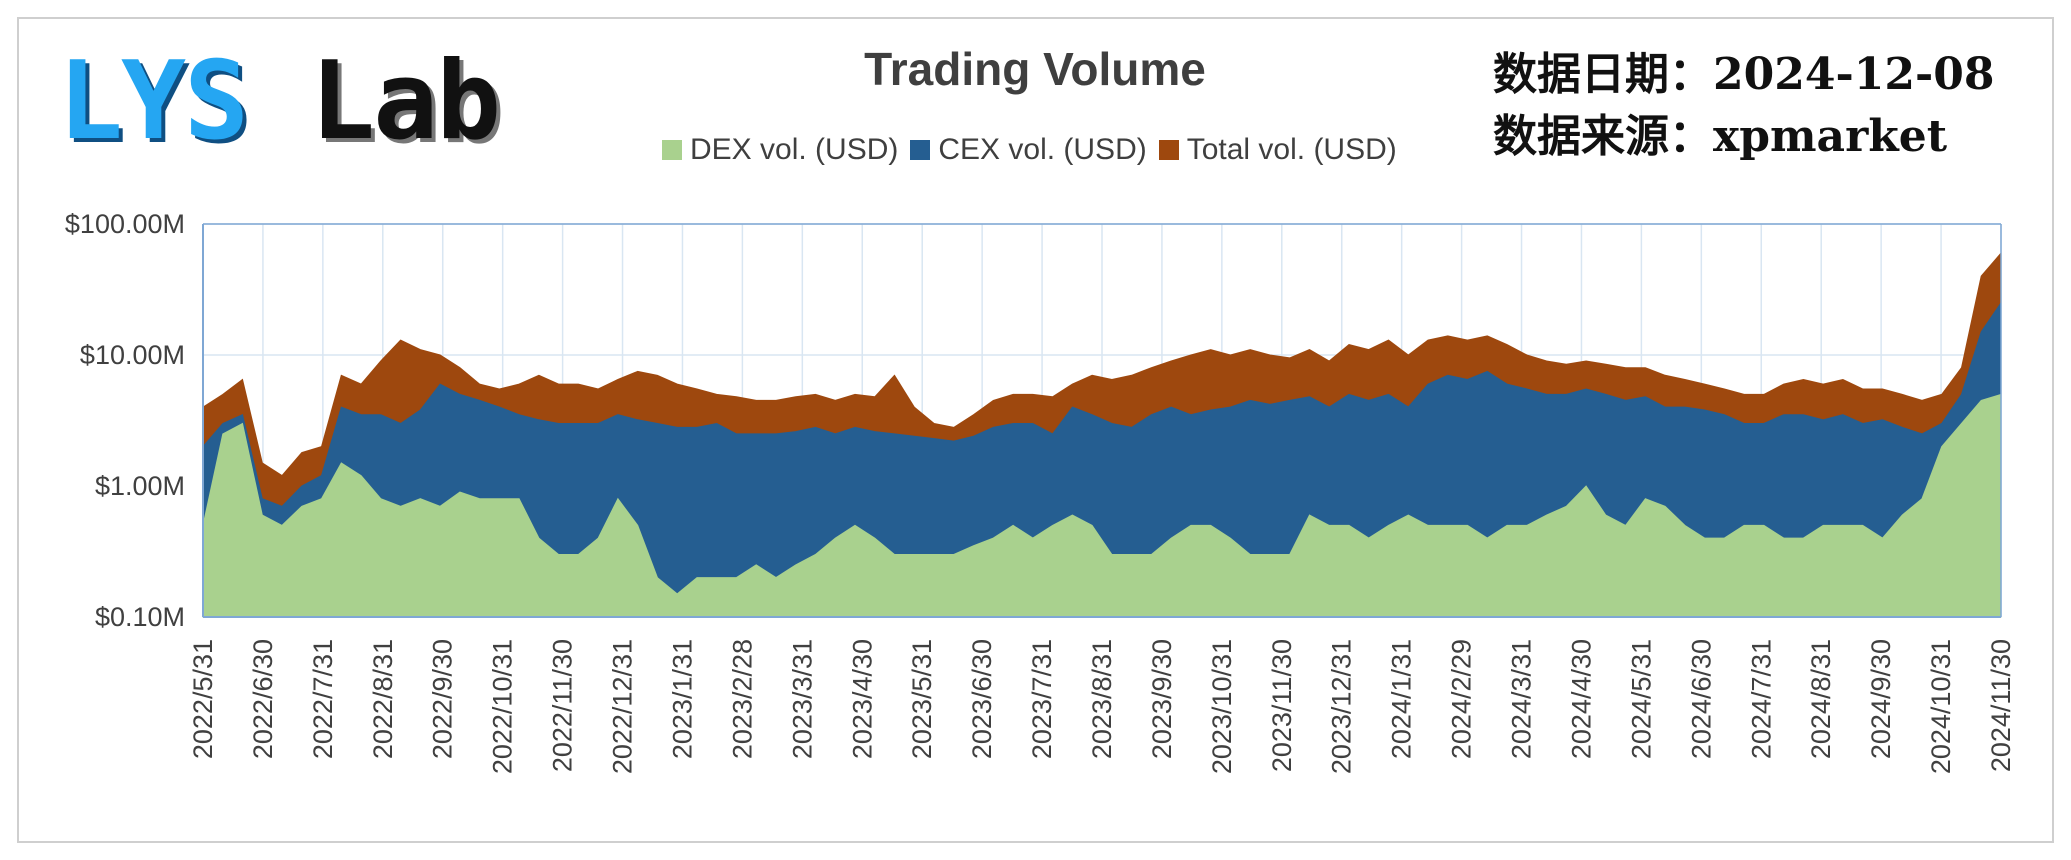  What do you see at coordinates (1744, 74) in the screenshot?
I see `data-date-line: 数据日期：2024-12-08` at bounding box center [1744, 74].